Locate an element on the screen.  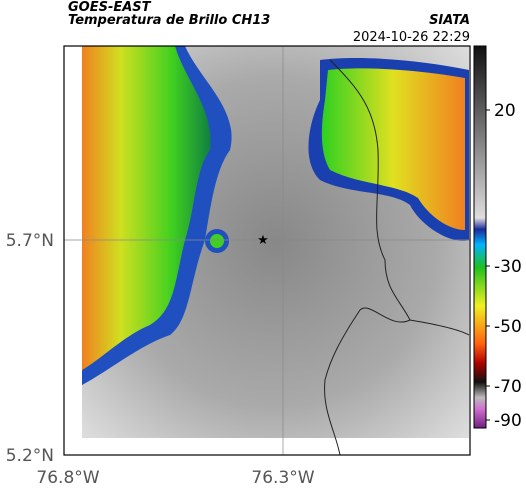
source: SIATA is located at coordinates (449, 20).